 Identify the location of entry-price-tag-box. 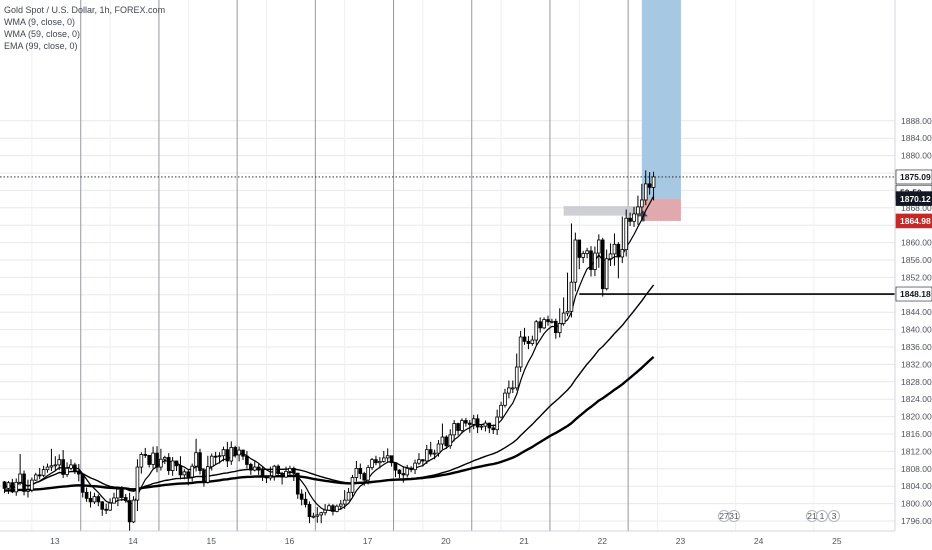
(913, 198).